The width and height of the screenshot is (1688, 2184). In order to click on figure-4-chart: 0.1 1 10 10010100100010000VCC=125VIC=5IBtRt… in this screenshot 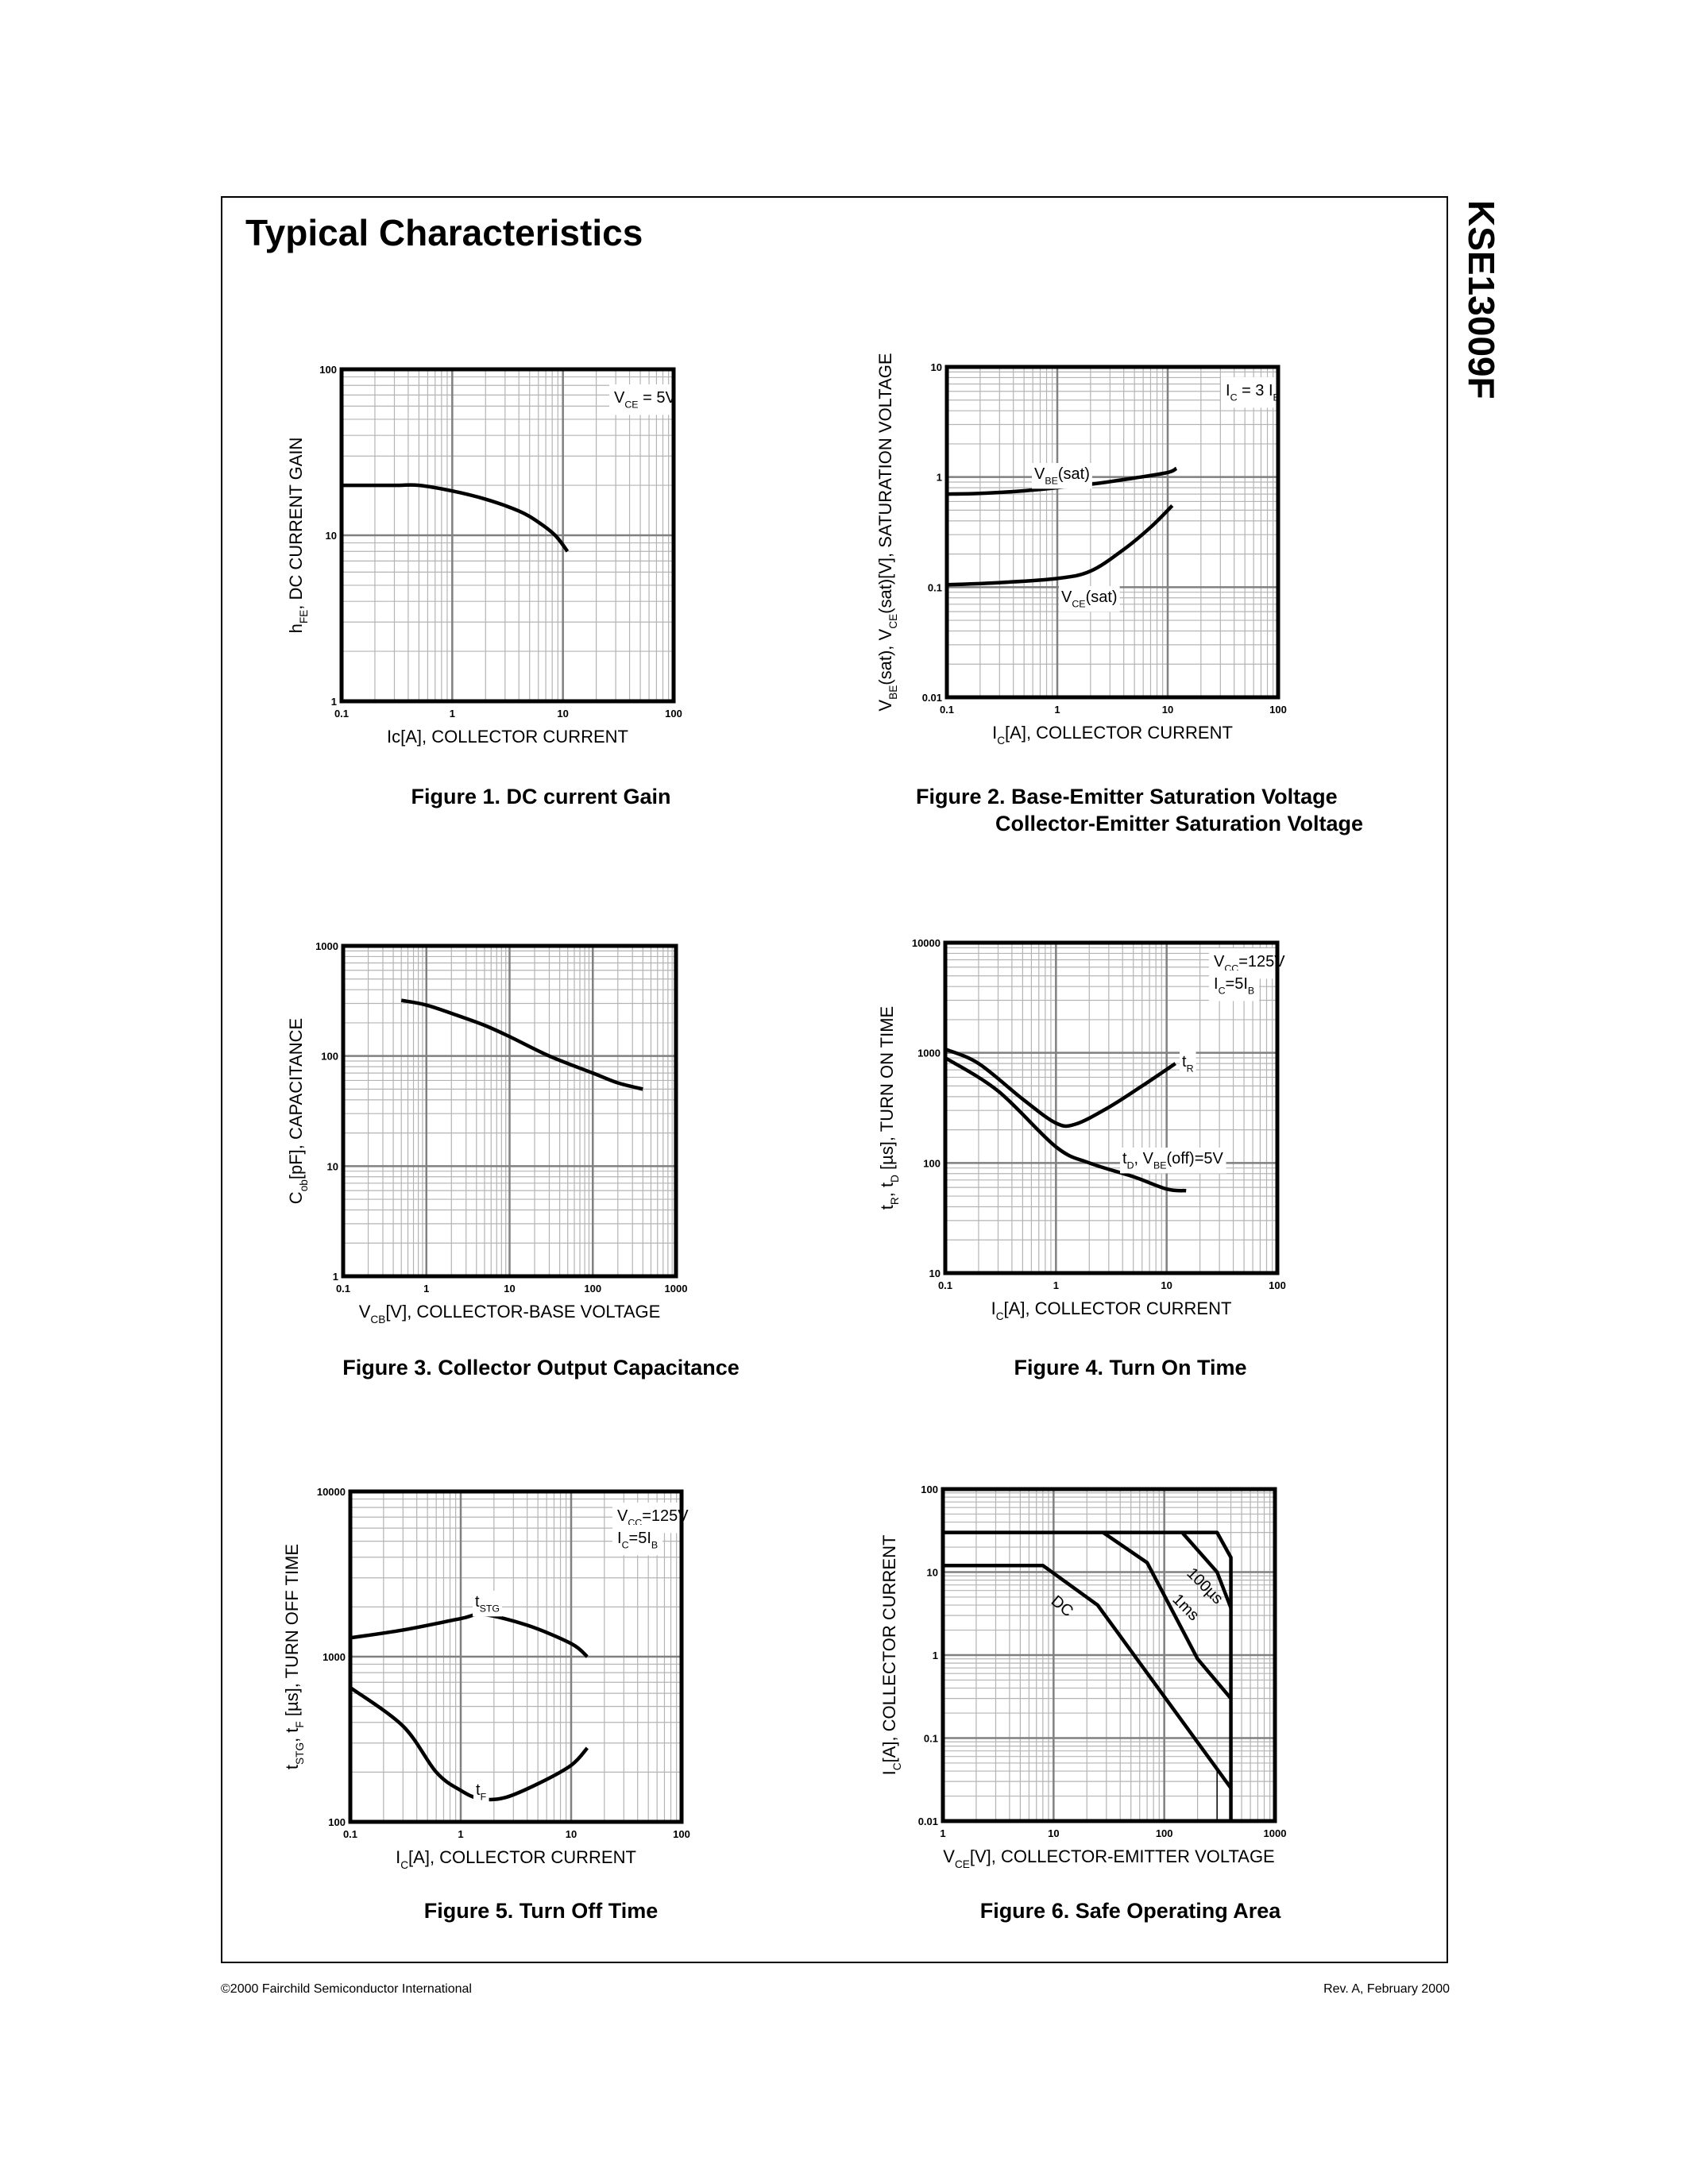, I will do `click(1084, 1129)`.